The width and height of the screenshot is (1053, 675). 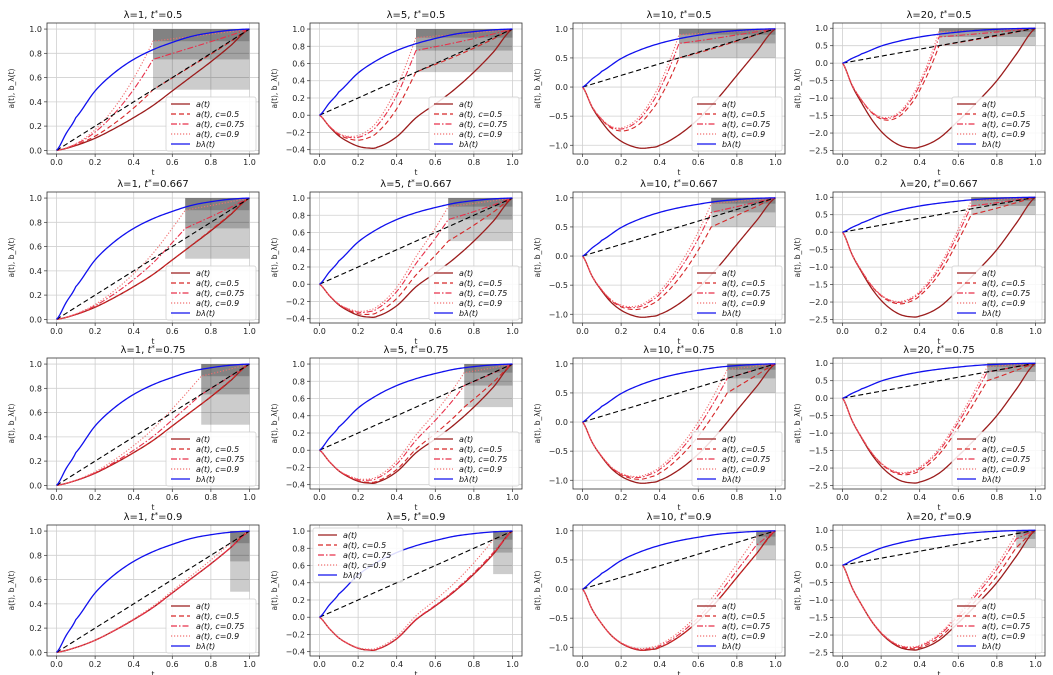 What do you see at coordinates (358, 497) in the screenshot?
I see `x-tick-label: 0.2` at bounding box center [358, 497].